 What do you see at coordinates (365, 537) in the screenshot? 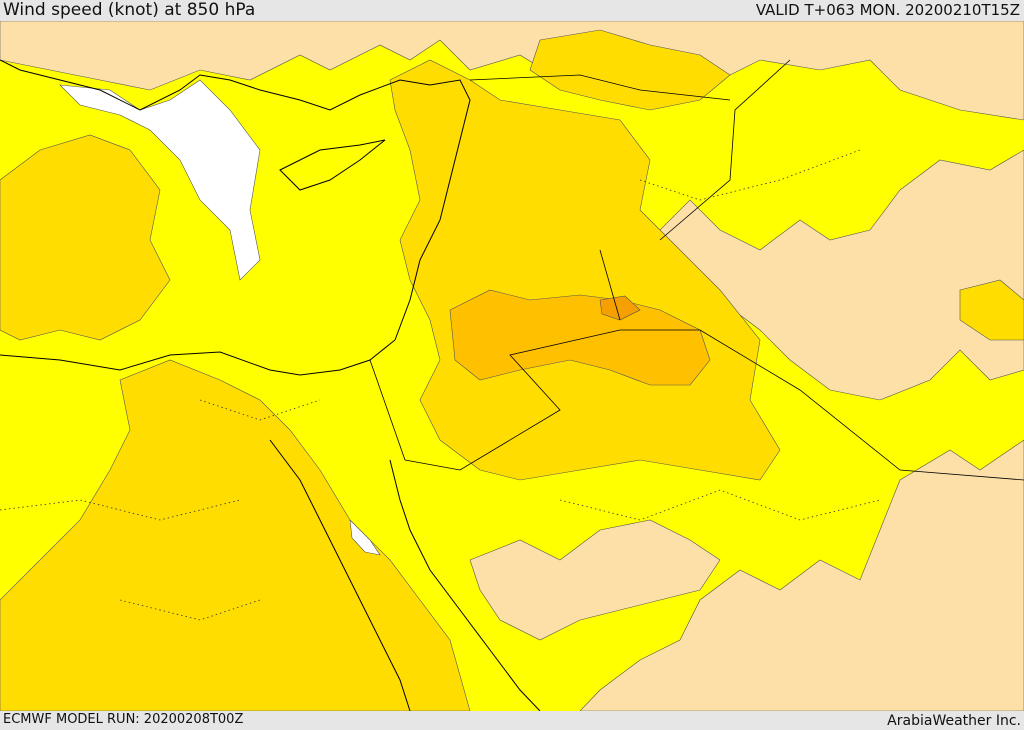
I see `field-lowest-gulf` at bounding box center [365, 537].